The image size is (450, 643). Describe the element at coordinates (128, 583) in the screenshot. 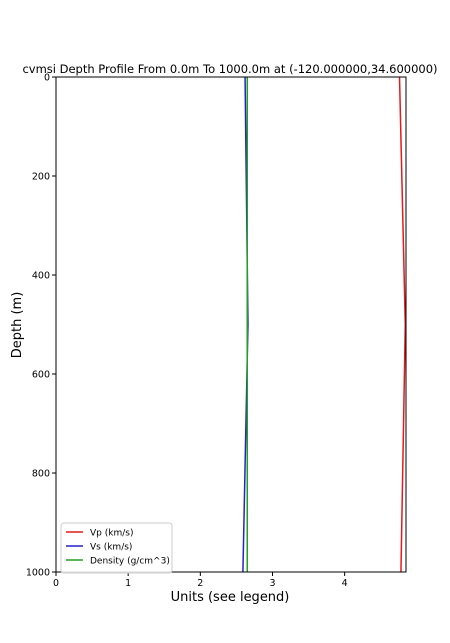

I see `x-tick-label: 1` at that location.